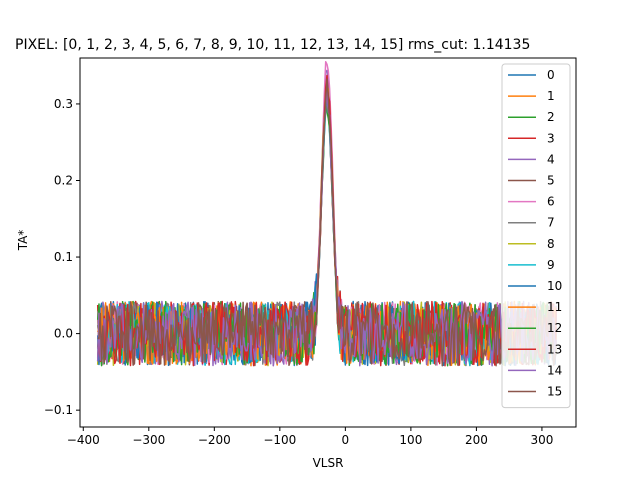  I want to click on x-tick-label: −200, so click(214, 440).